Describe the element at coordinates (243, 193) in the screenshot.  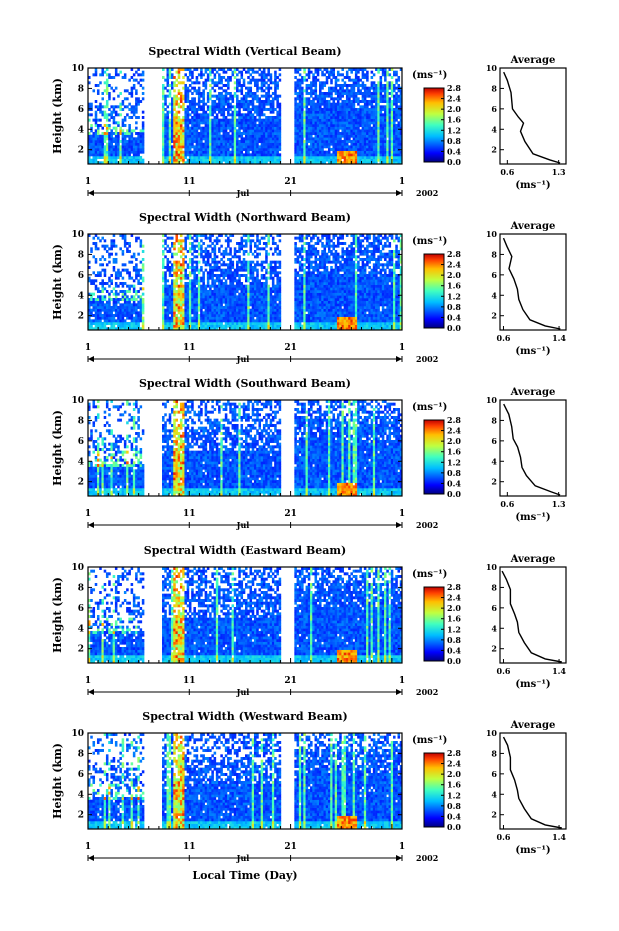
I see `month-label: Jul` at that location.